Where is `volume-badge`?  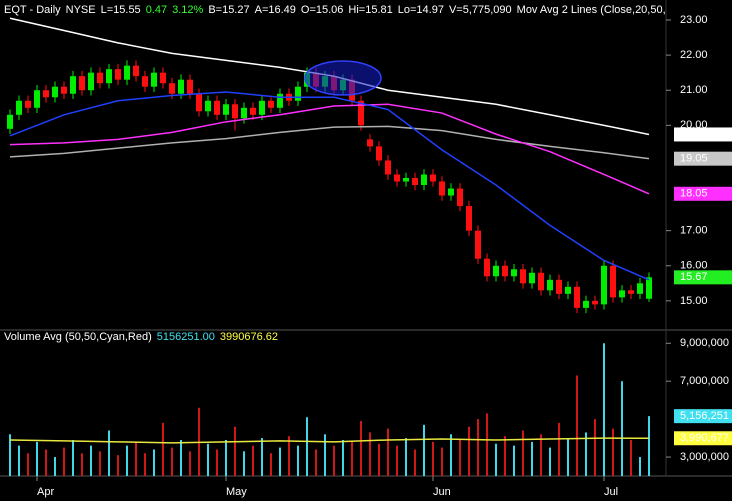 volume-badge is located at coordinates (703, 438).